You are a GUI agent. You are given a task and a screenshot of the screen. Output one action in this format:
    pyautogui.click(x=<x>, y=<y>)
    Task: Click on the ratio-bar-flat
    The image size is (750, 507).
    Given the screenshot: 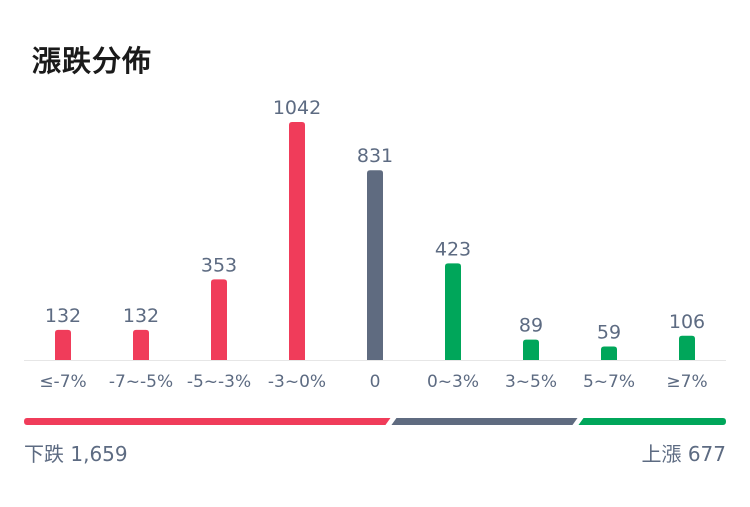 What is the action you would take?
    pyautogui.click(x=484, y=421)
    